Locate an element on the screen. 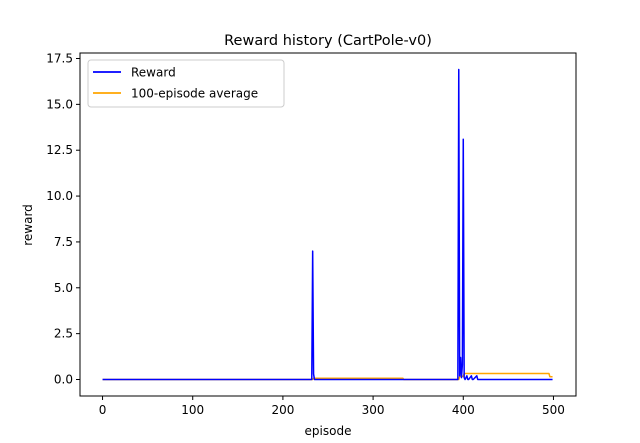 The height and width of the screenshot is (443, 640). x-tick-label: 500 is located at coordinates (553, 410).